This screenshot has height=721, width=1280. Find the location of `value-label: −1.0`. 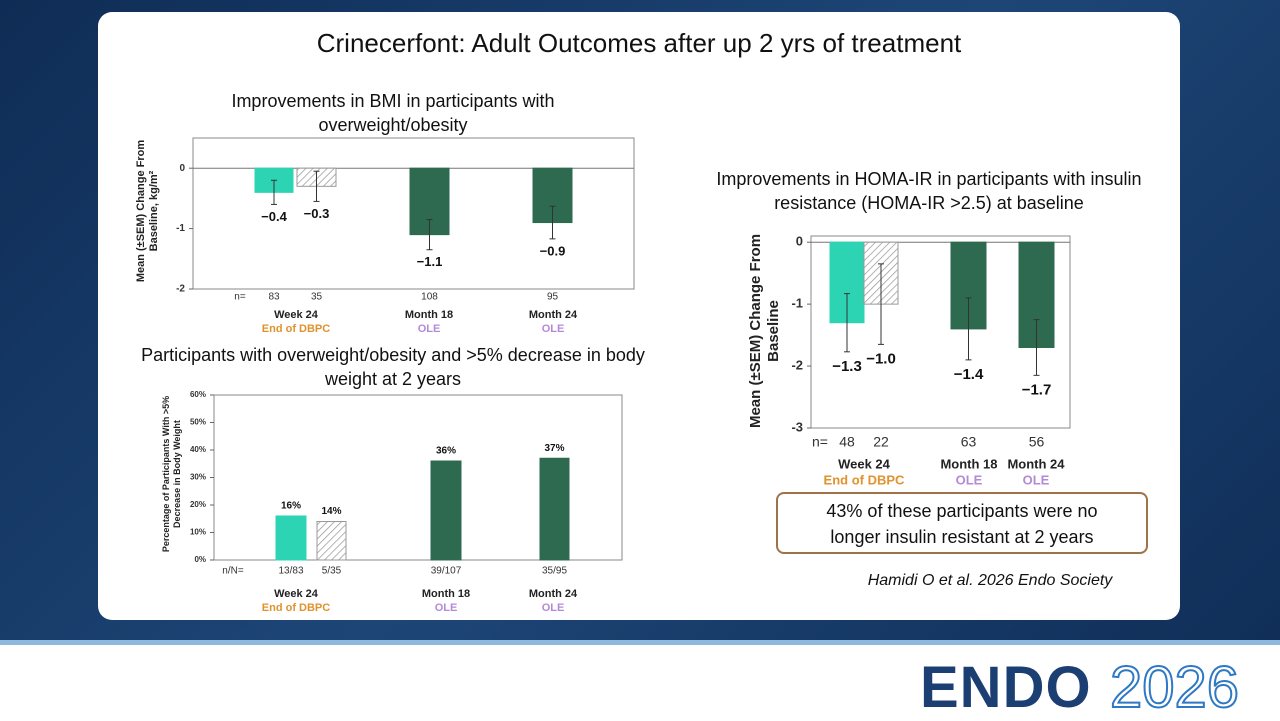

value-label: −1.0 is located at coordinates (881, 358).